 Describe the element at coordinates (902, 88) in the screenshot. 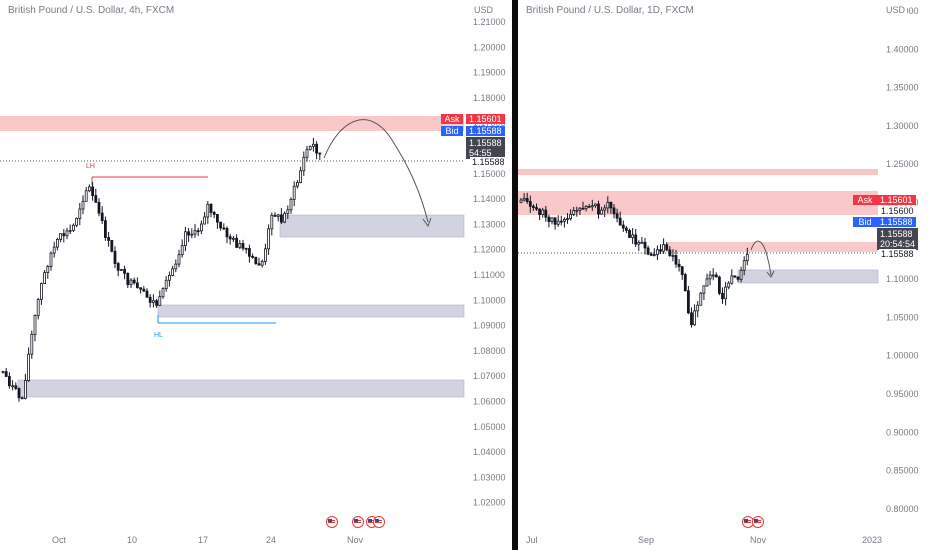

I see `price-axis-tick: 1.35000` at that location.